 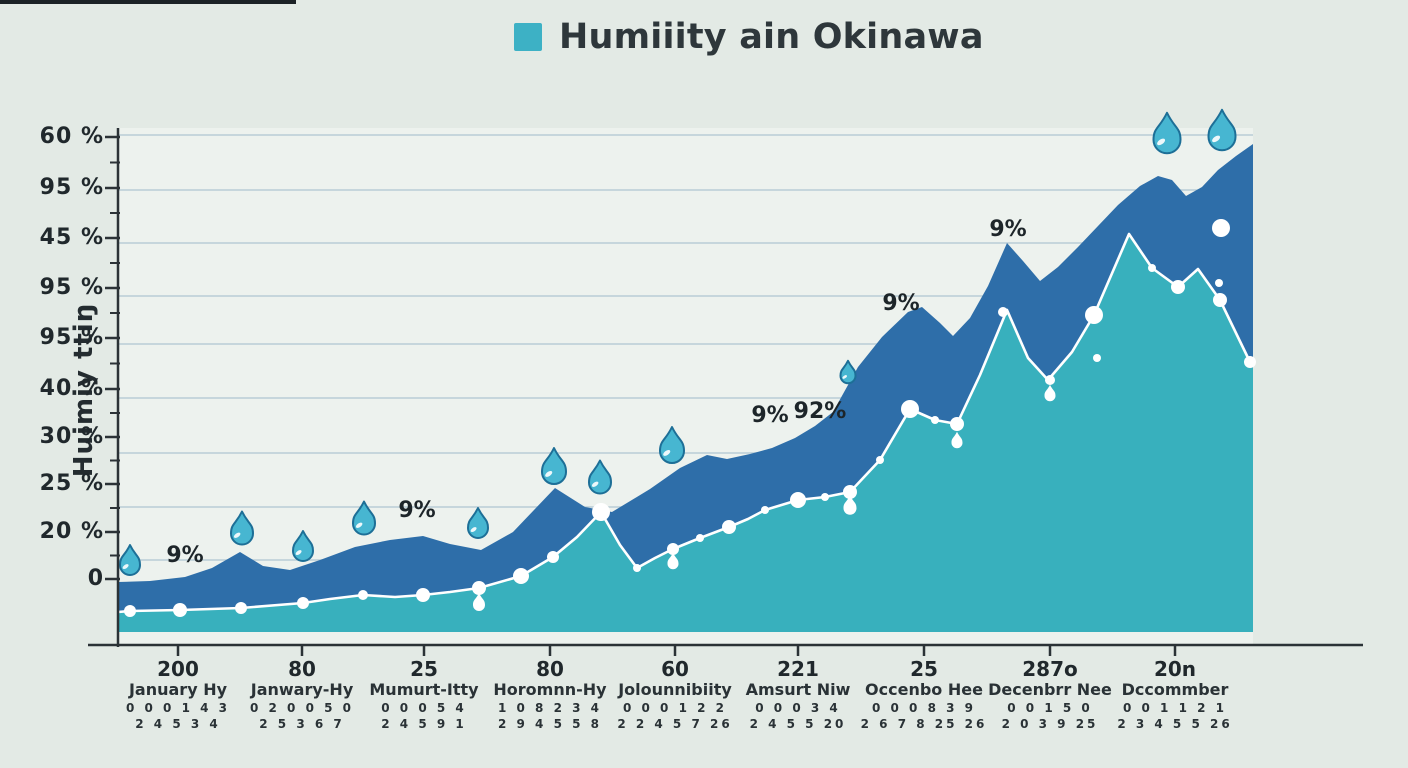 What do you see at coordinates (1175, 708) in the screenshot?
I see `x-axis-digits: 0 0 1 1 2 1` at bounding box center [1175, 708].